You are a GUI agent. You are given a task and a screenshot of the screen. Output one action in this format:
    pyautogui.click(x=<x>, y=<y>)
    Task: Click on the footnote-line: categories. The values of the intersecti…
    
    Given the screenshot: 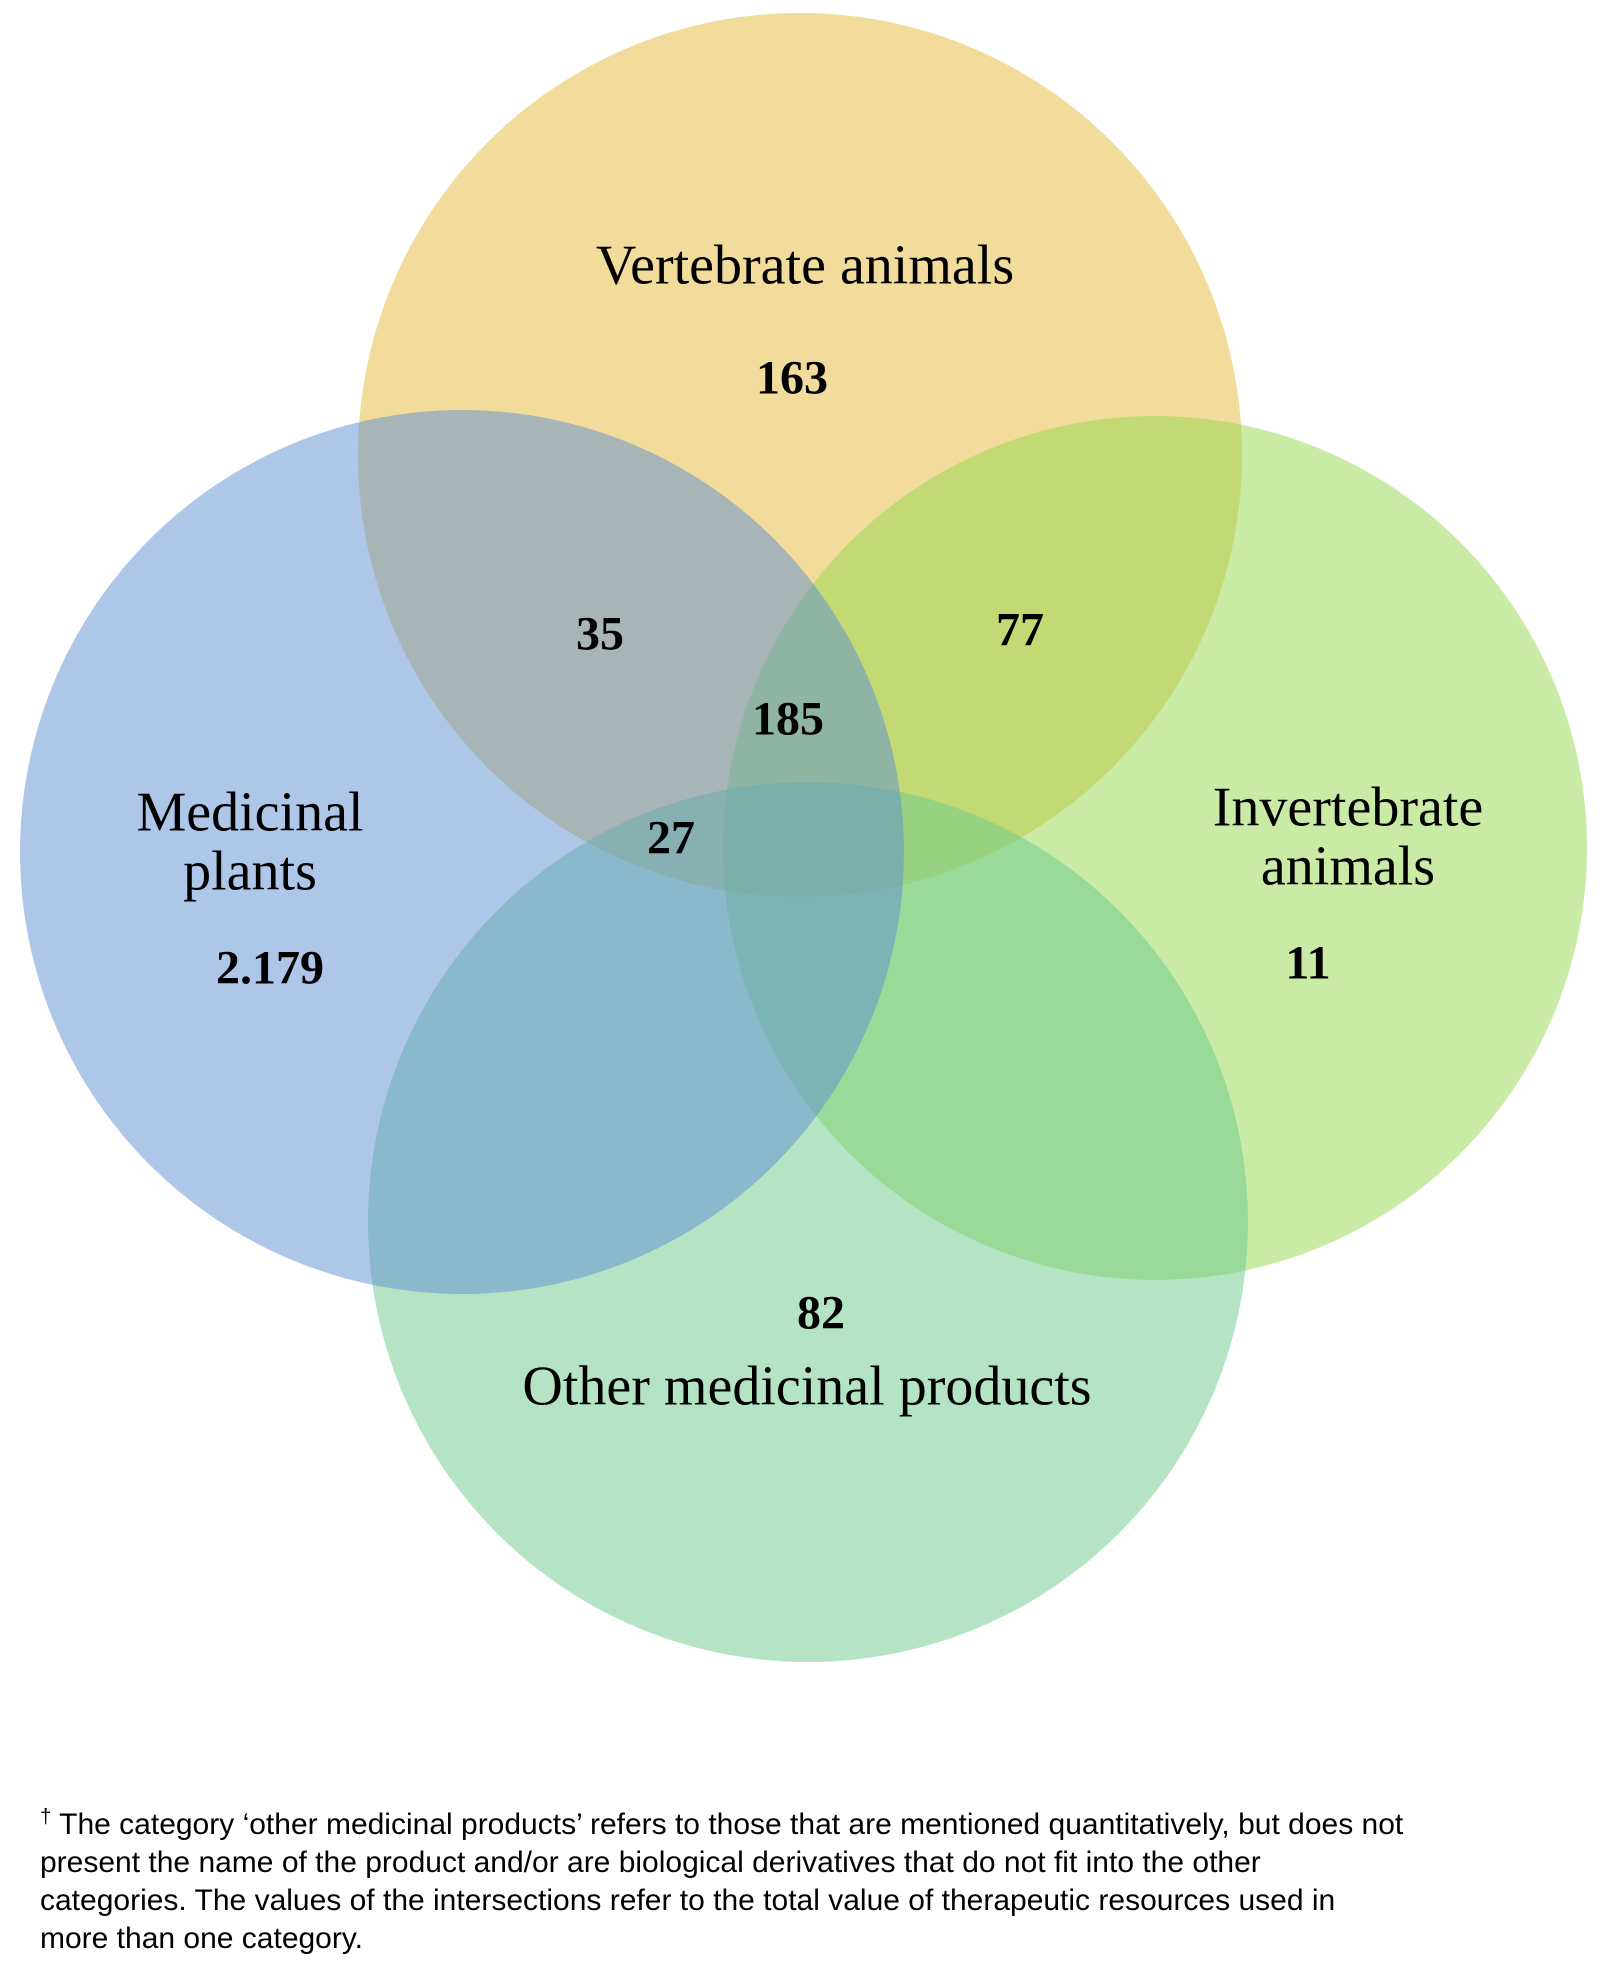 What is the action you would take?
    pyautogui.click(x=688, y=1900)
    